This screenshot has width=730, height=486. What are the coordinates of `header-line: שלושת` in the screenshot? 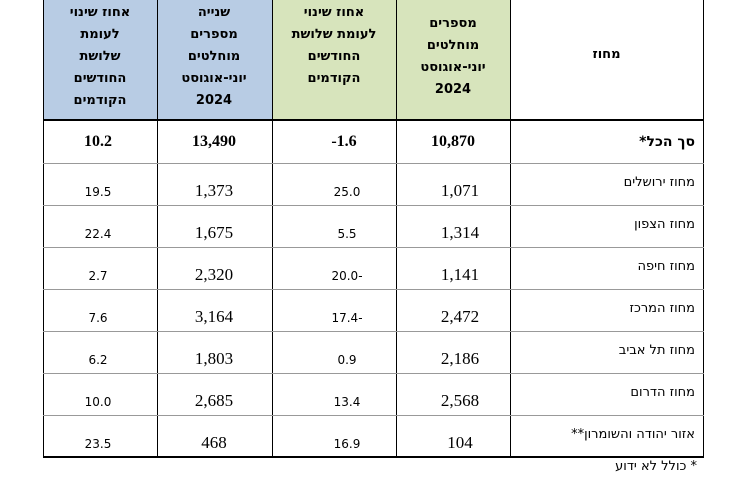 It's located at (100, 56).